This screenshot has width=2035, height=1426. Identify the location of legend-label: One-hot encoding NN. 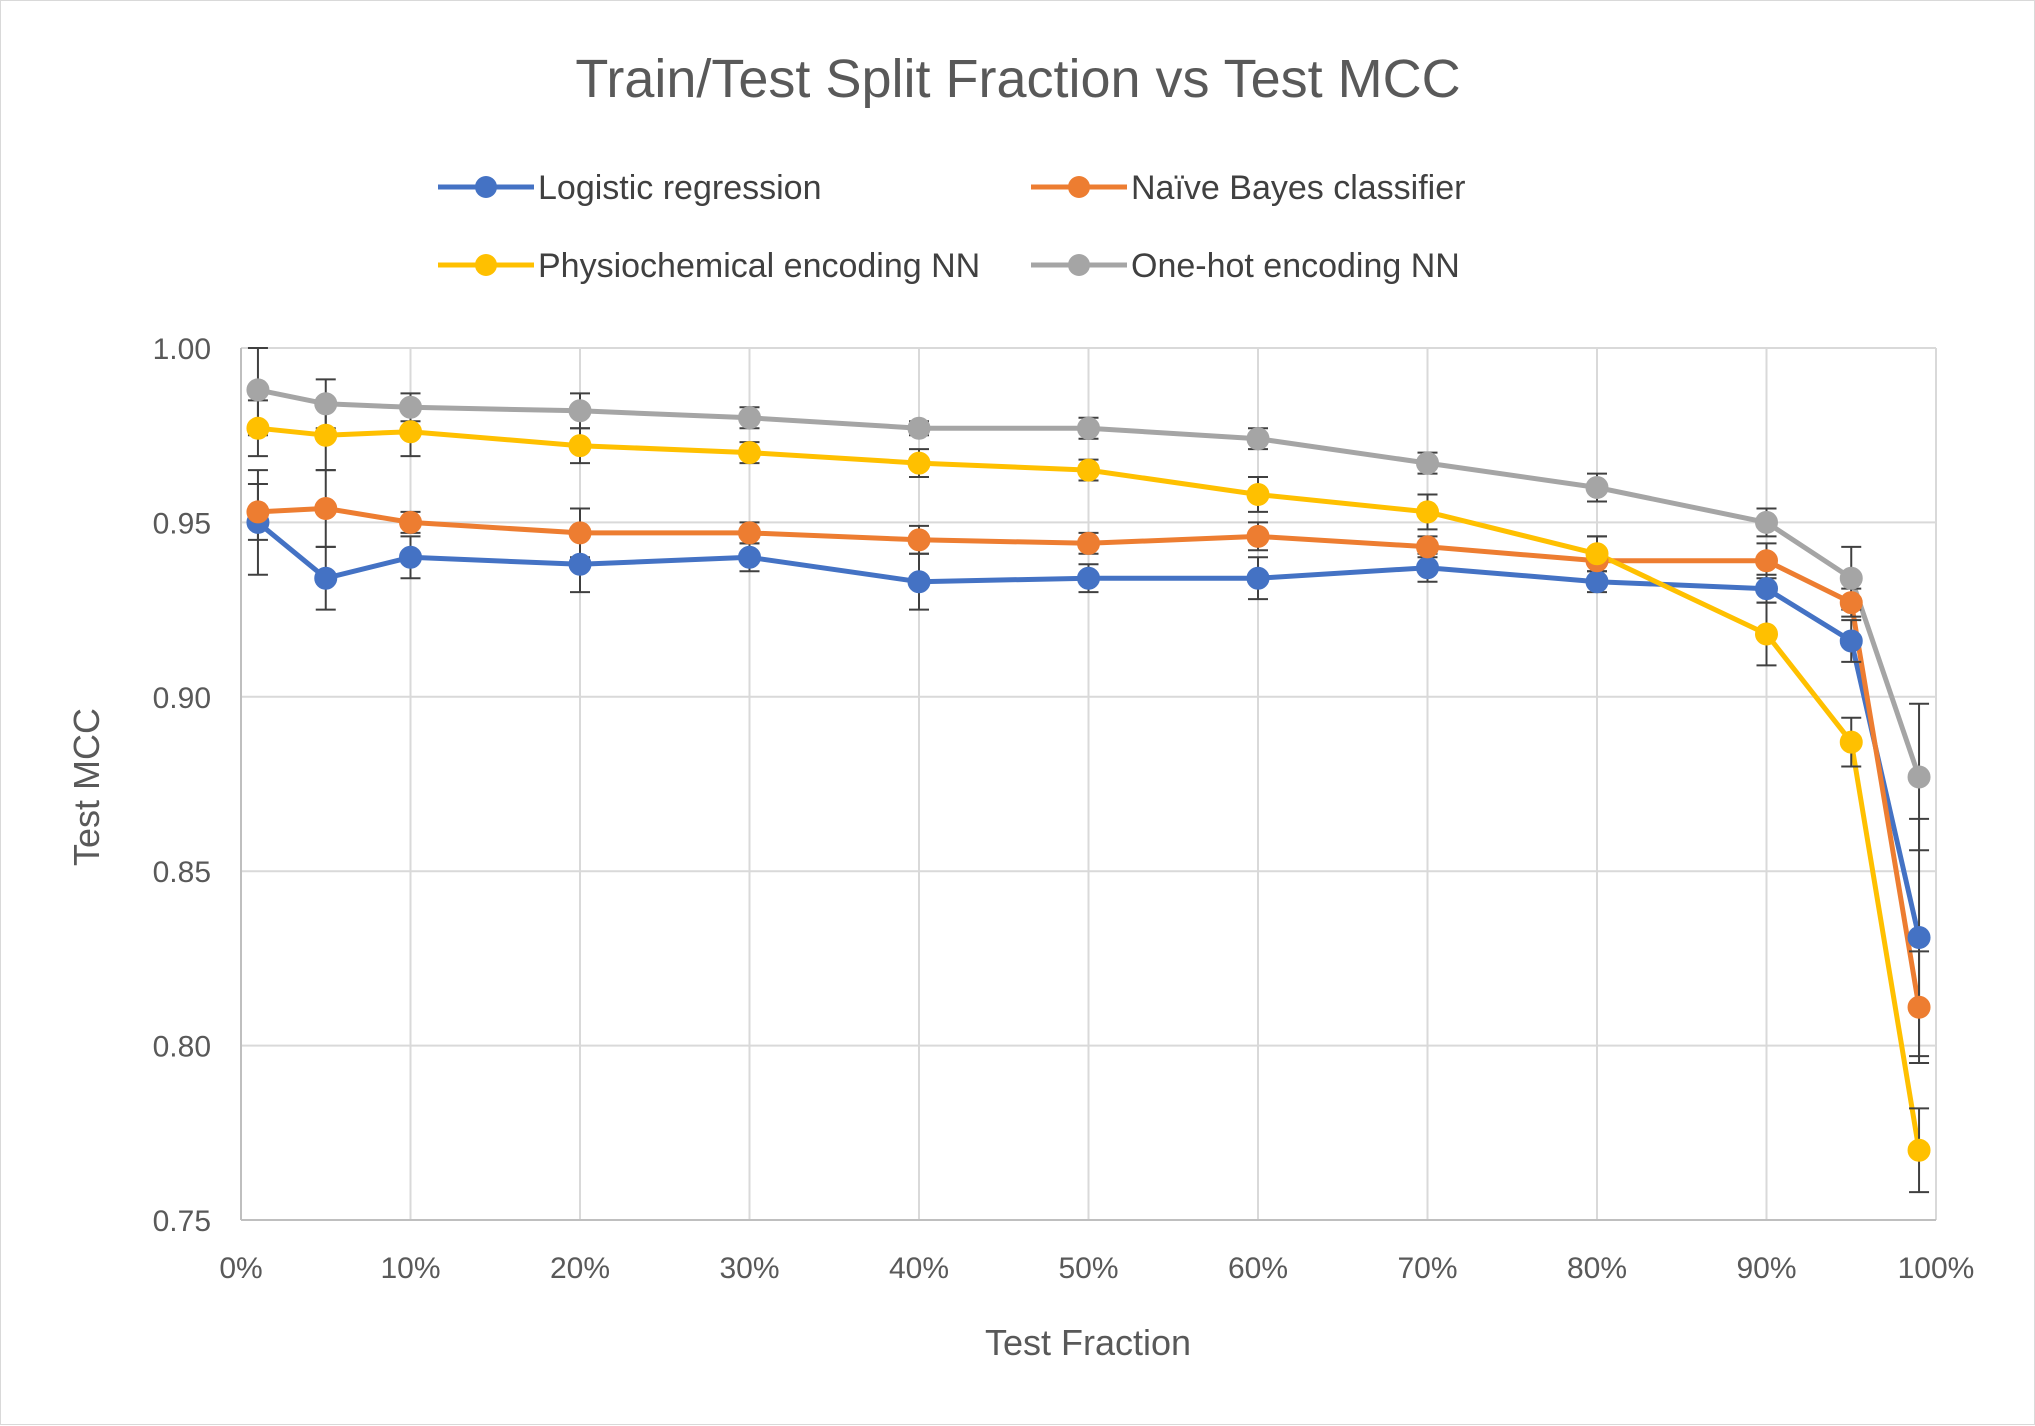
(1295, 266).